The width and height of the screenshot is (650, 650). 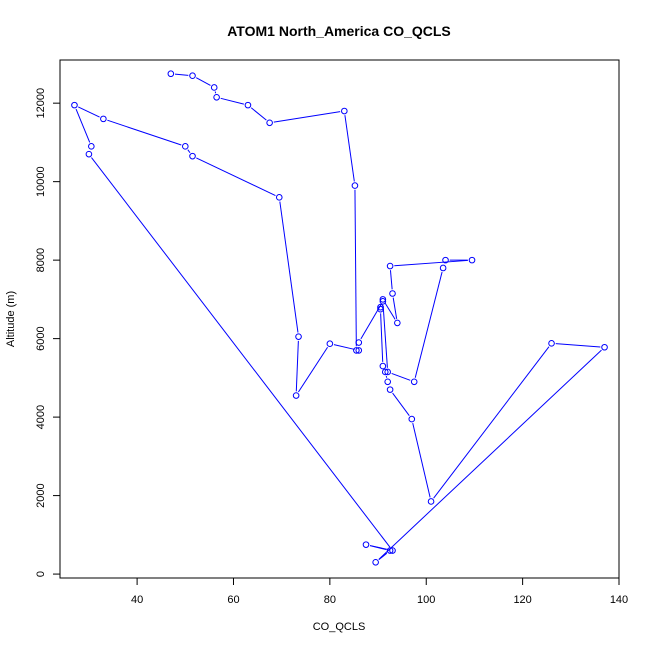 I want to click on x-tick-label: 60, so click(x=233, y=600).